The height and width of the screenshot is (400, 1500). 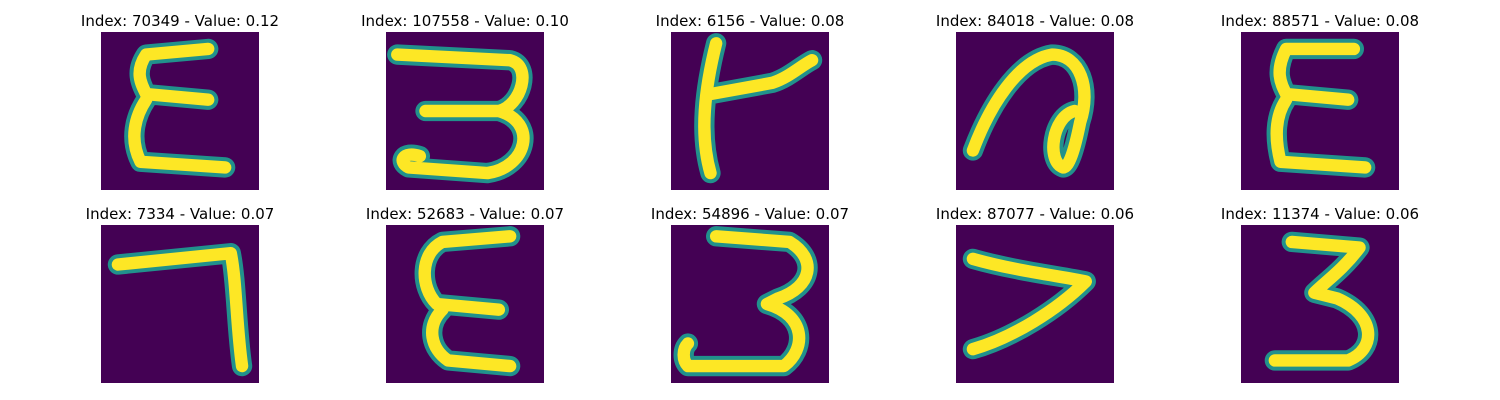 What do you see at coordinates (1320, 21) in the screenshot?
I see `panel-title: Index: 88571 - Value: 0.08` at bounding box center [1320, 21].